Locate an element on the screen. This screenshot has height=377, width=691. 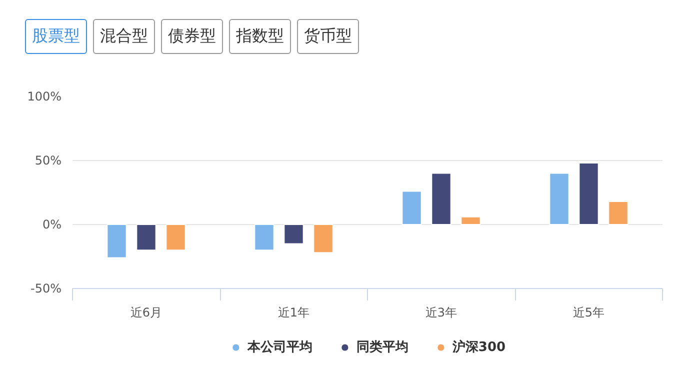
x-tick-label: 近3年 is located at coordinates (441, 313).